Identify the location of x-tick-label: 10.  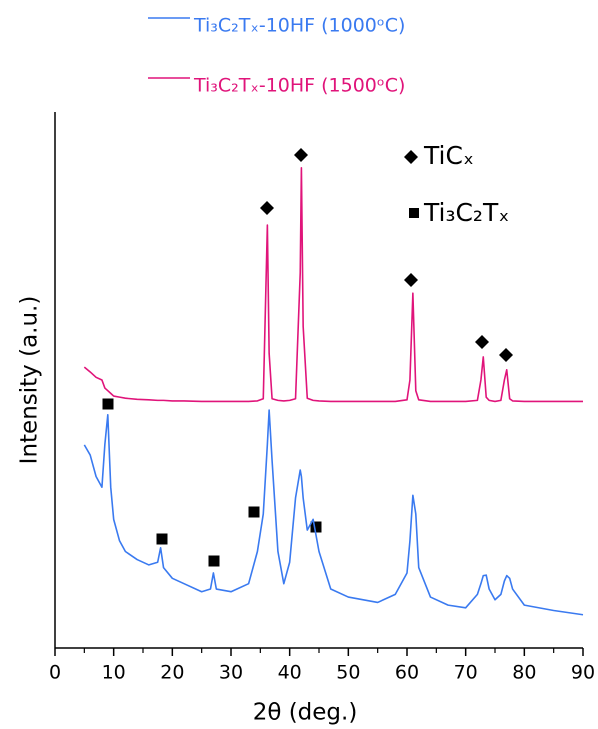
(114, 673).